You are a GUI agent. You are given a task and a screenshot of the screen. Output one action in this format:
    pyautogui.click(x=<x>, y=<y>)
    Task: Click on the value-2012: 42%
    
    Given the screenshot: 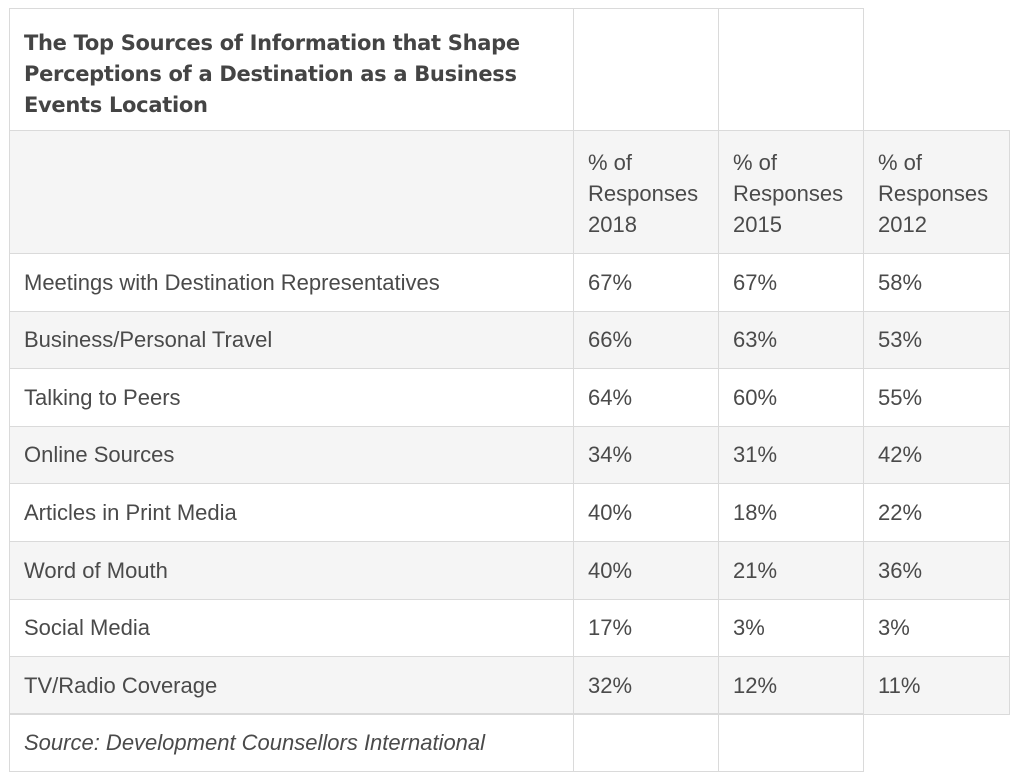 What is the action you would take?
    pyautogui.click(x=936, y=455)
    